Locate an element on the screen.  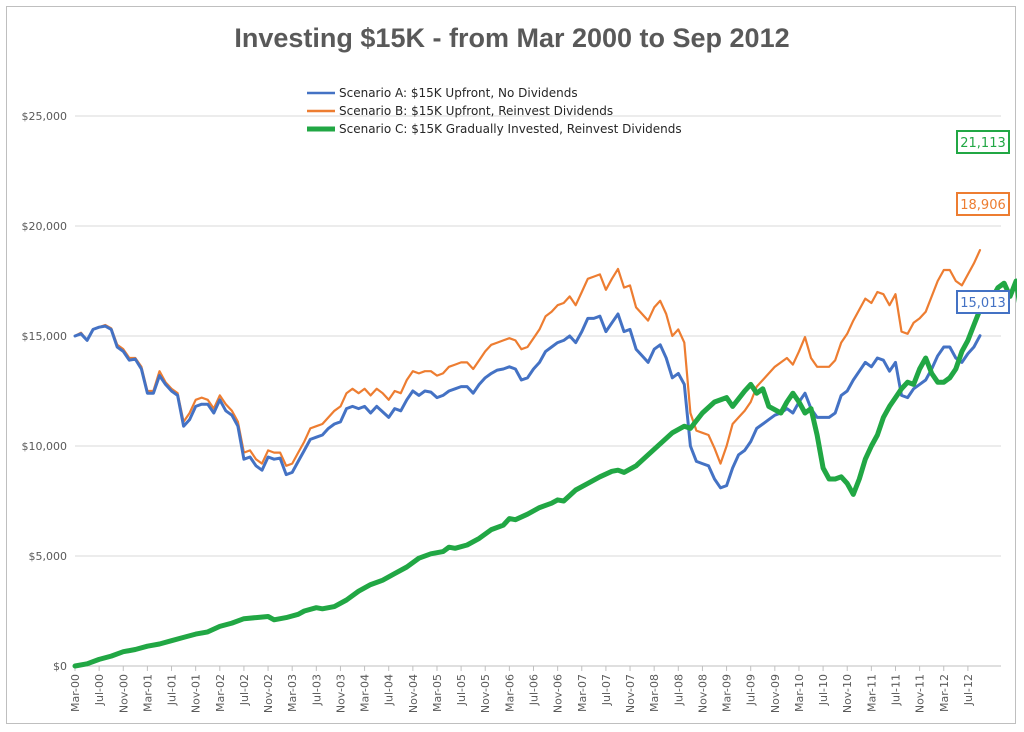
x-tick-label: Jul-05 is located at coordinates (461, 690).